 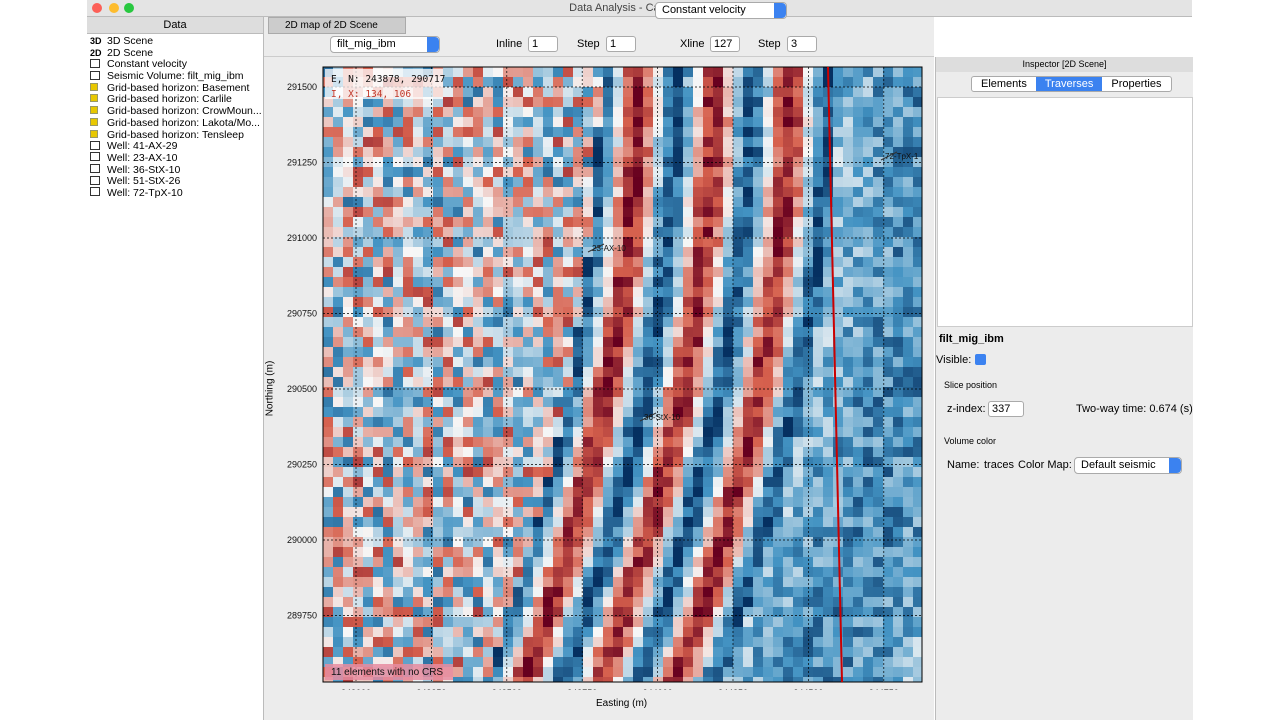 What do you see at coordinates (302, 163) in the screenshot?
I see `y-tick-label: 291250` at bounding box center [302, 163].